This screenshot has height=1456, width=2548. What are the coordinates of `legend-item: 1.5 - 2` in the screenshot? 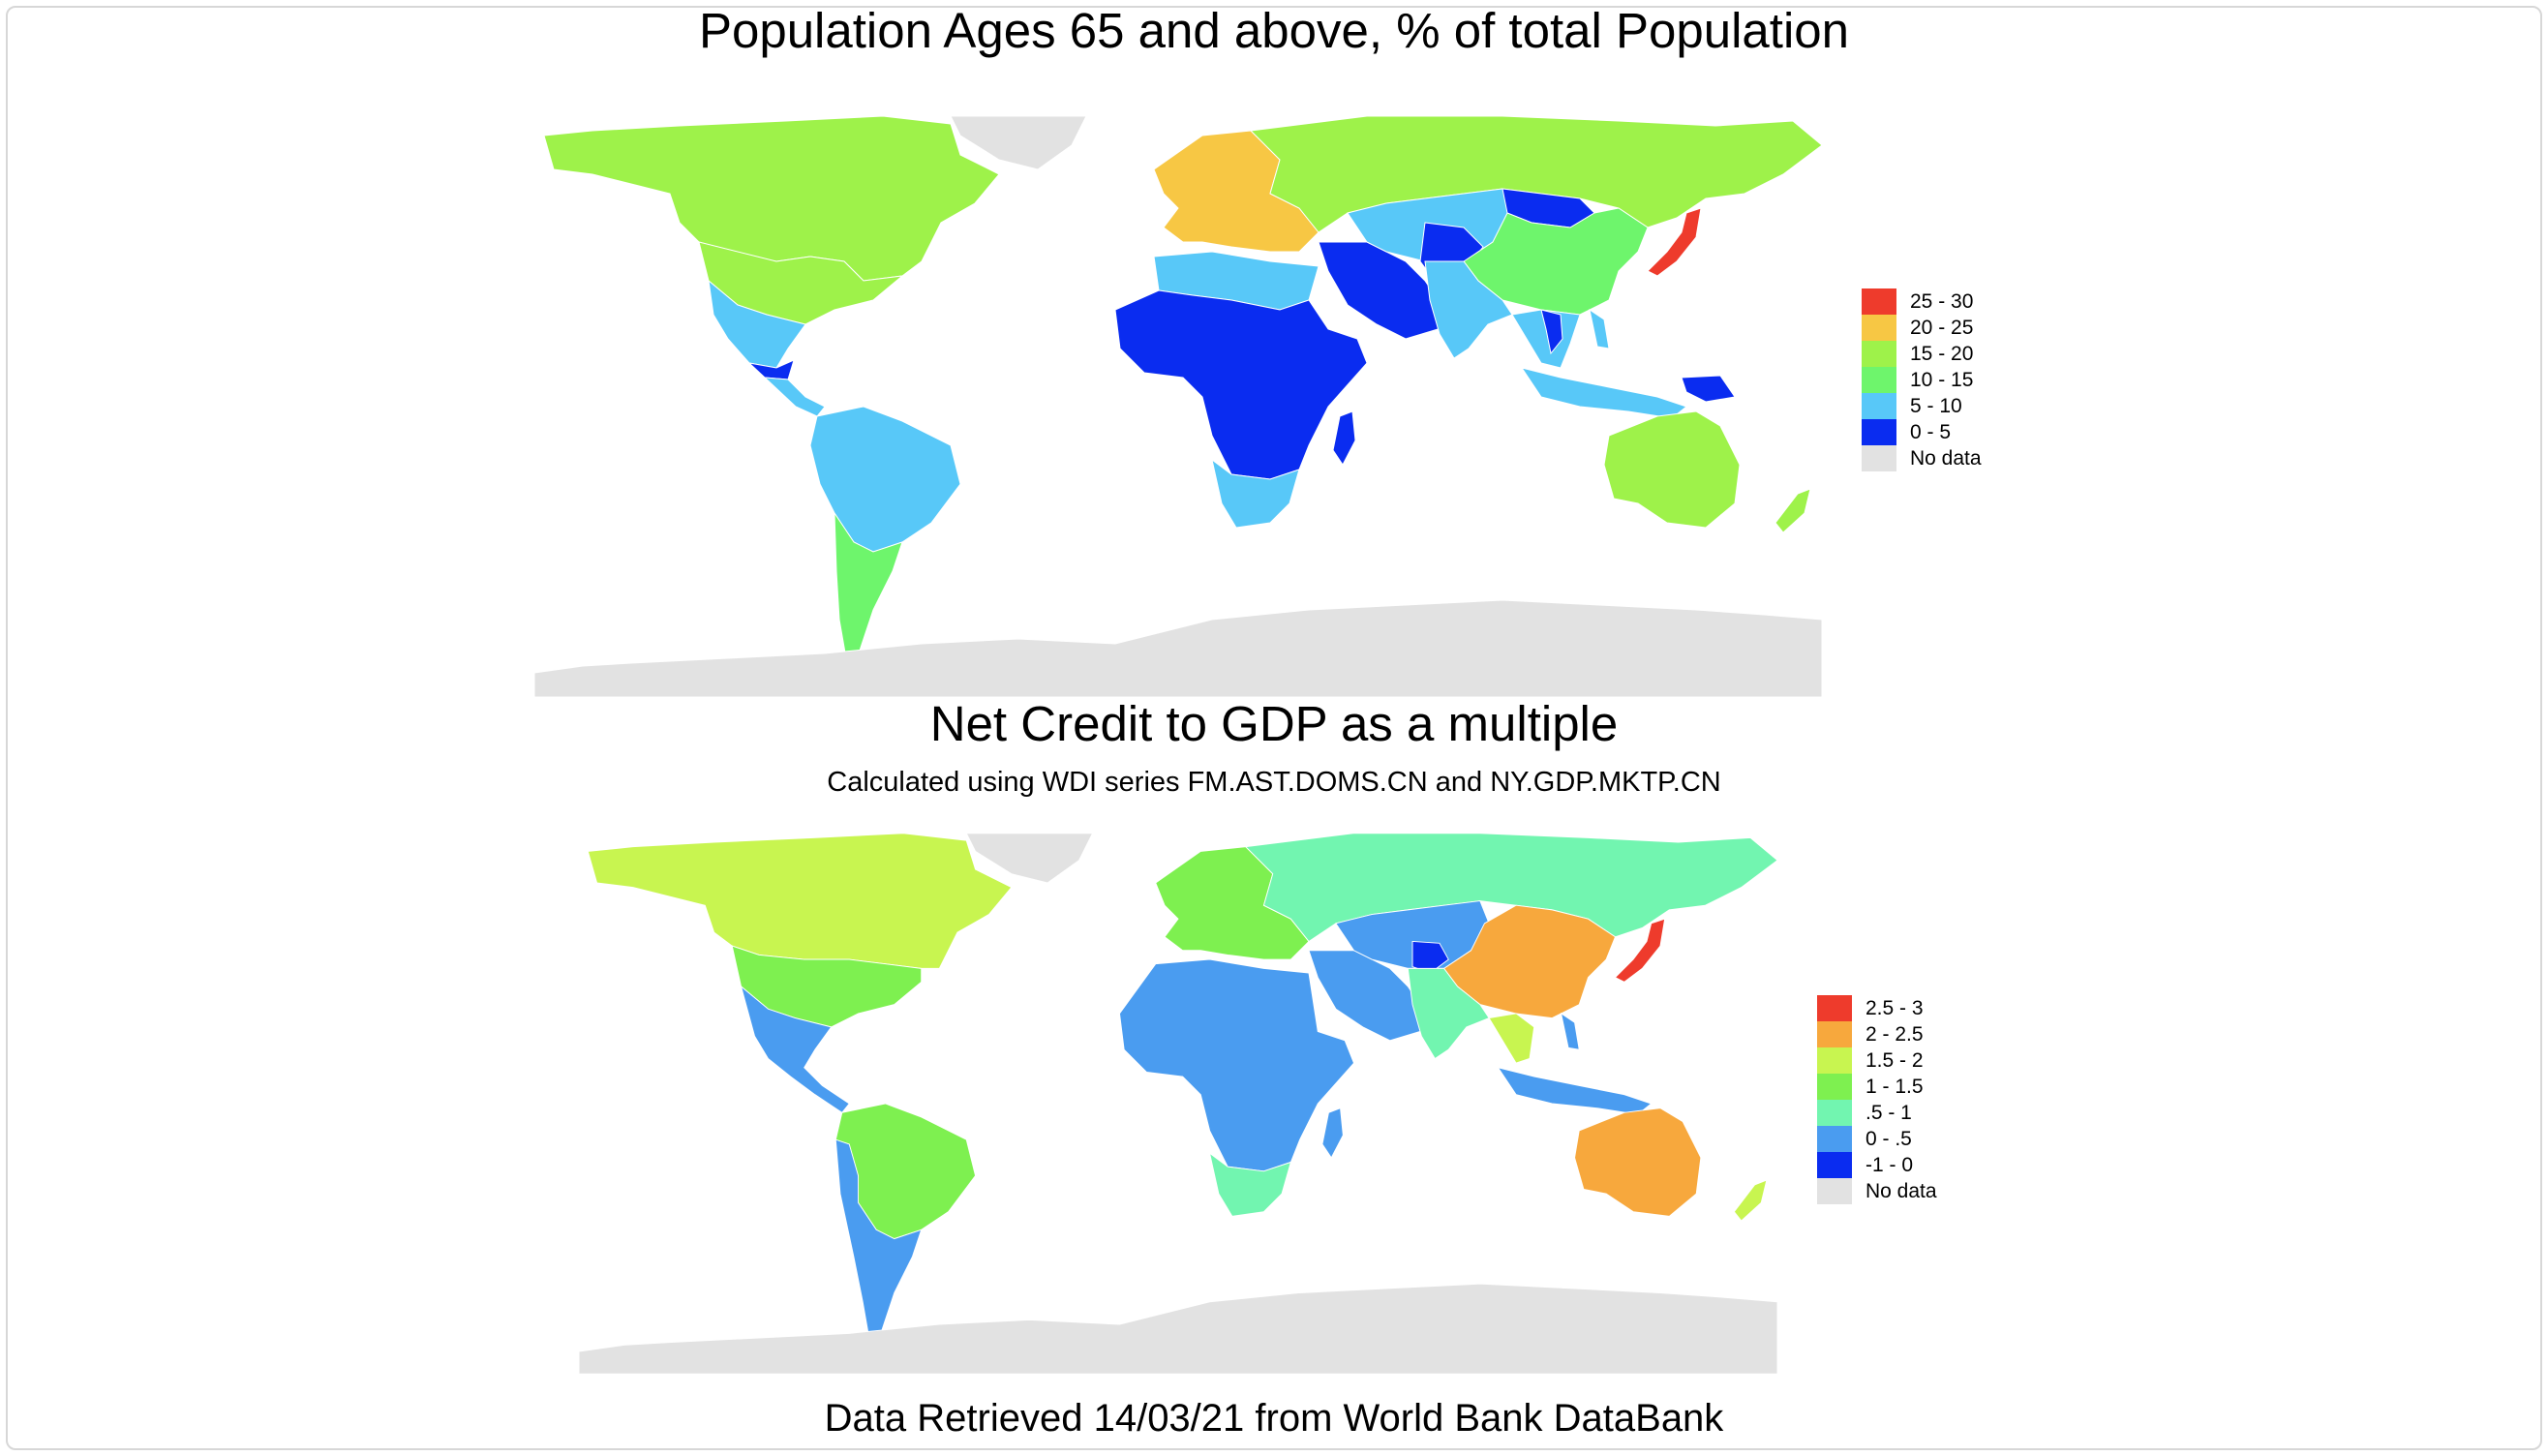 It's located at (1877, 1060).